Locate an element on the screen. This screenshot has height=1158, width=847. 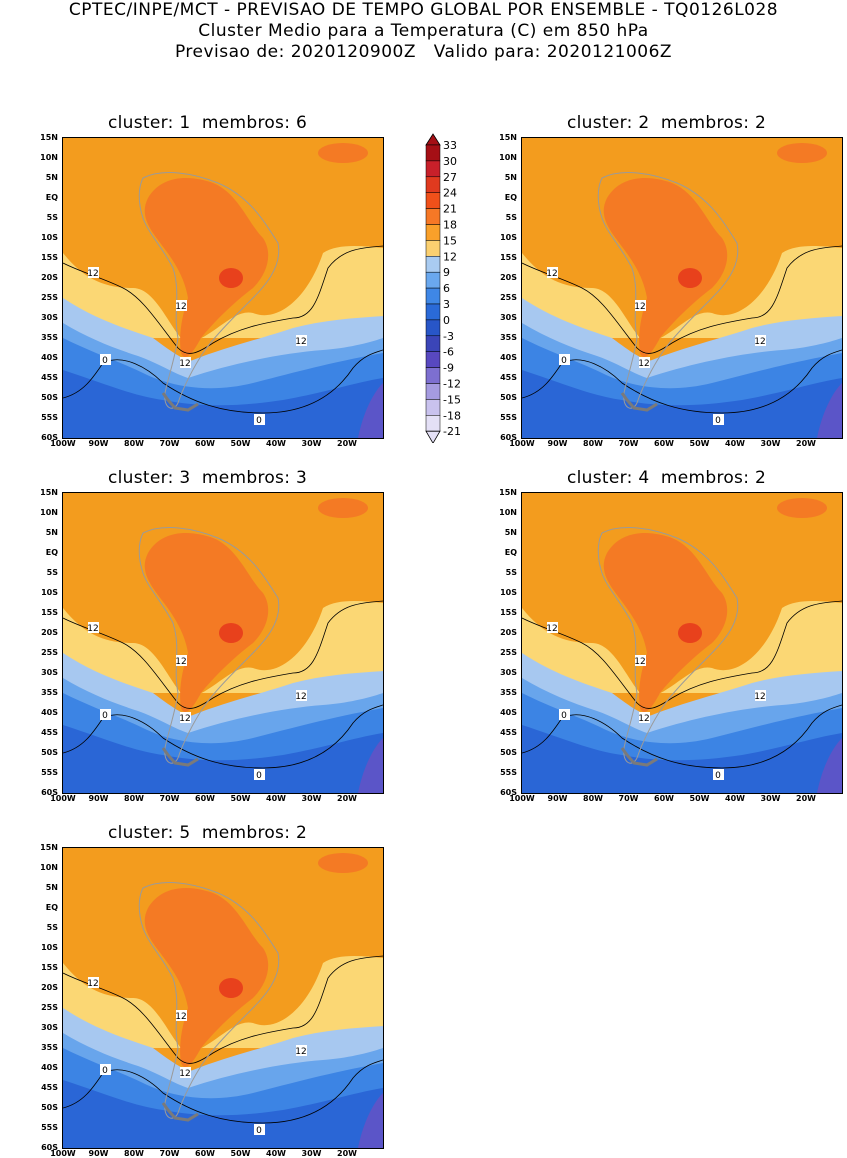
colorbar-label: 12 is located at coordinates (450, 256).